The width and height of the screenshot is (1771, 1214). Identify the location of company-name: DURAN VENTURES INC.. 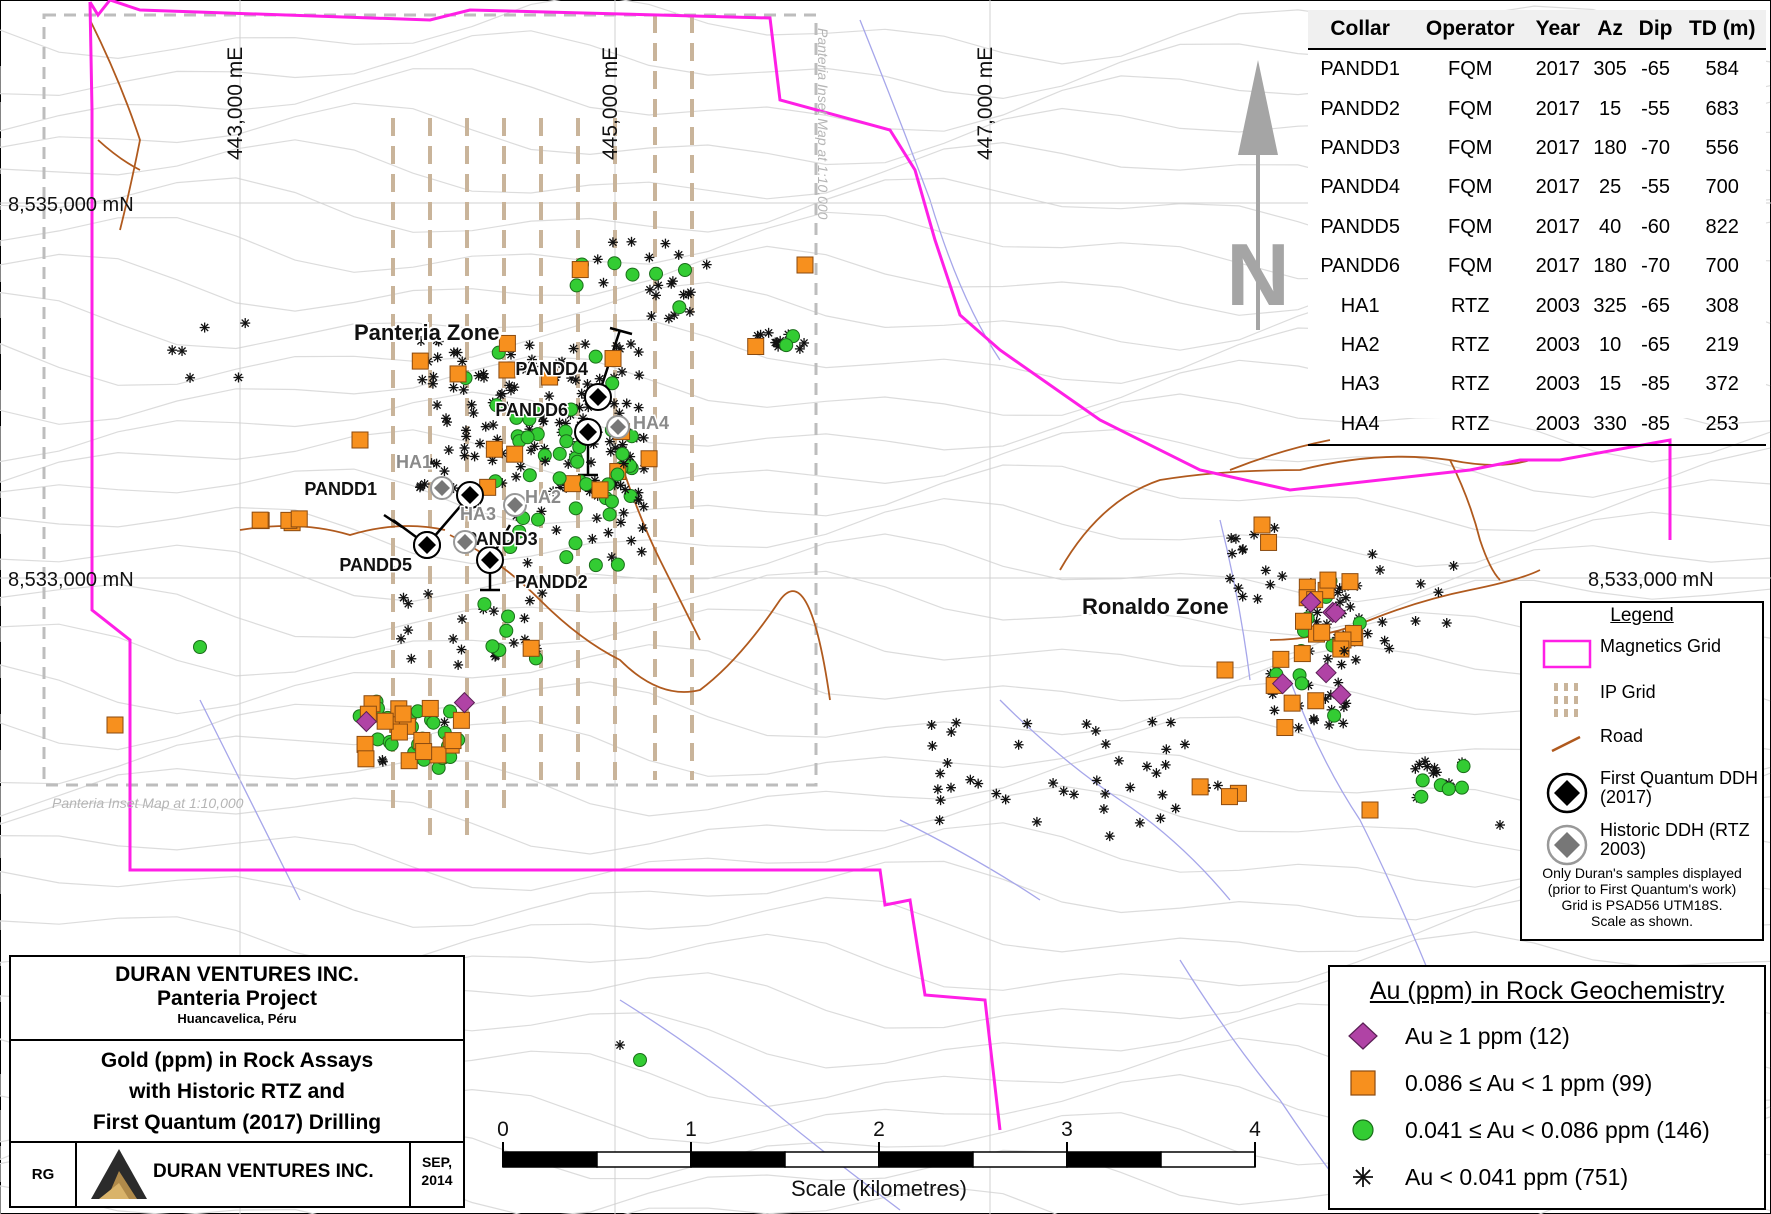
(237, 974).